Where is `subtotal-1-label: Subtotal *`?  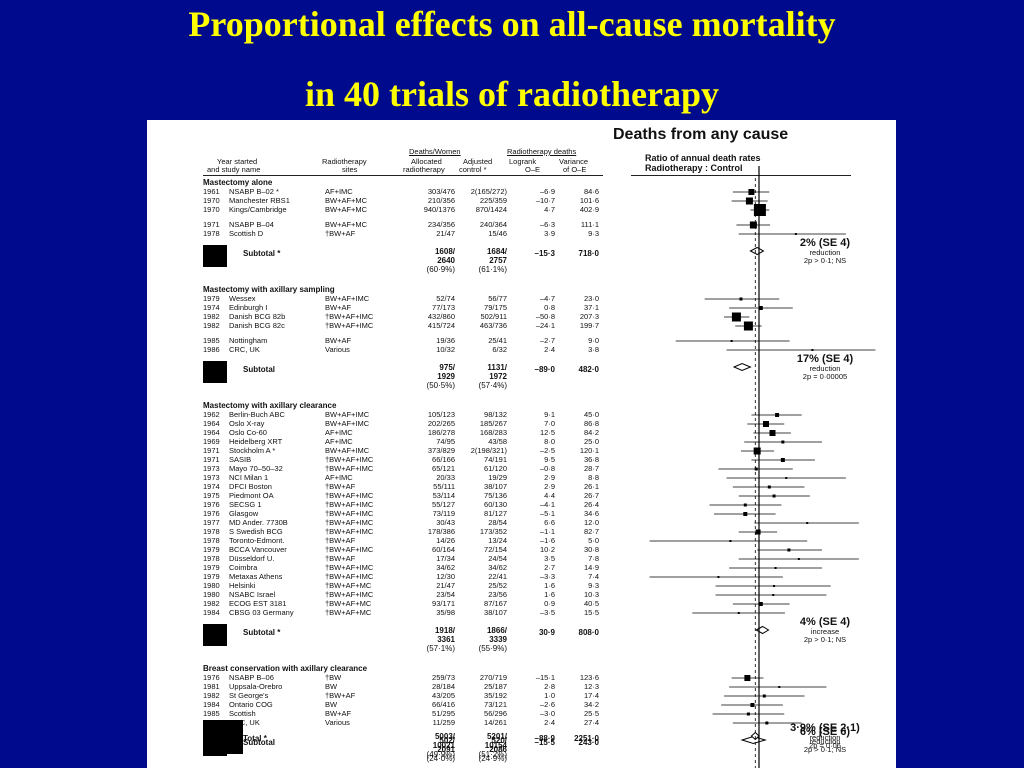
subtotal-1-label: Subtotal * is located at coordinates (262, 253).